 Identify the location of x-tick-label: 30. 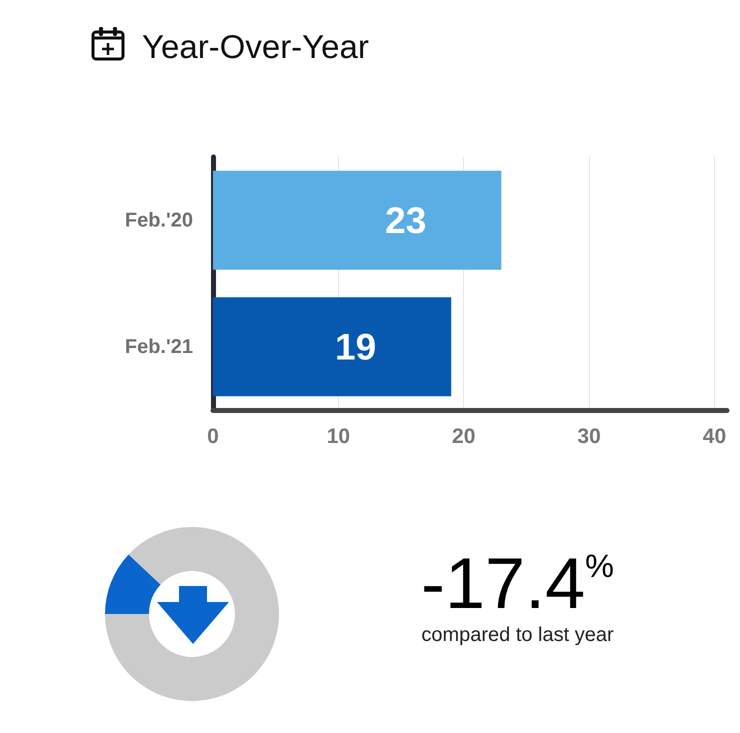
(589, 436).